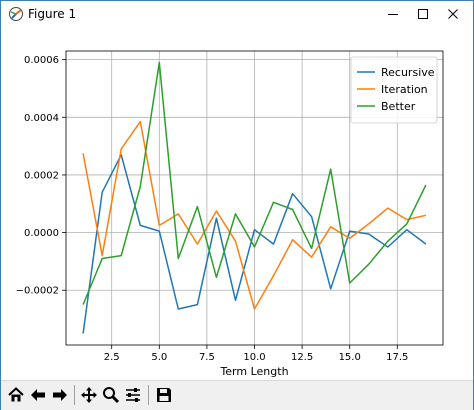 This screenshot has width=474, height=410. I want to click on x-tick-label: 17.5, so click(397, 357).